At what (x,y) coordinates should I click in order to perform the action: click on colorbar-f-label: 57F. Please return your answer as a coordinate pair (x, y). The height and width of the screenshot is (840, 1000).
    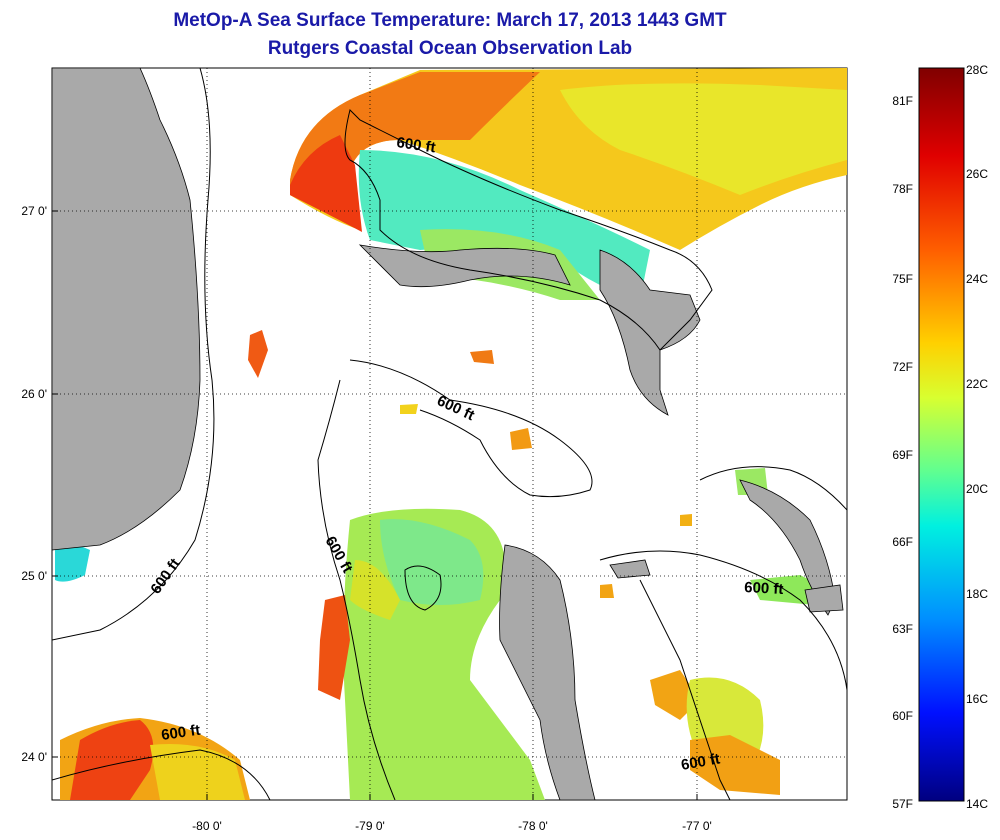
    Looking at the image, I should click on (902, 804).